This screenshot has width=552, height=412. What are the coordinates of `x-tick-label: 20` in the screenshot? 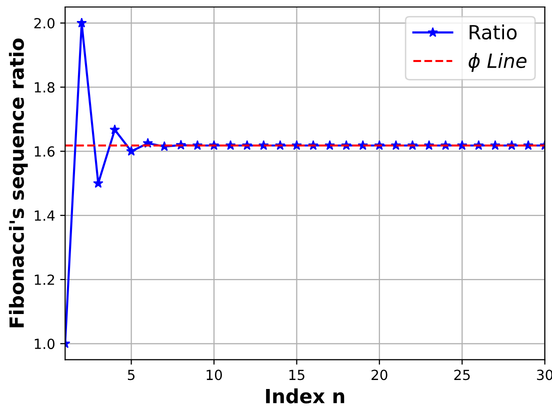 It's located at (380, 375).